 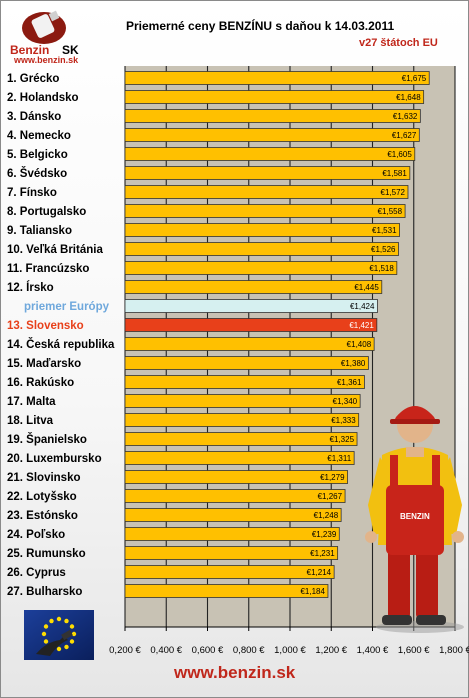 What do you see at coordinates (390, 211) in the screenshot?
I see `data-label: €1,558` at bounding box center [390, 211].